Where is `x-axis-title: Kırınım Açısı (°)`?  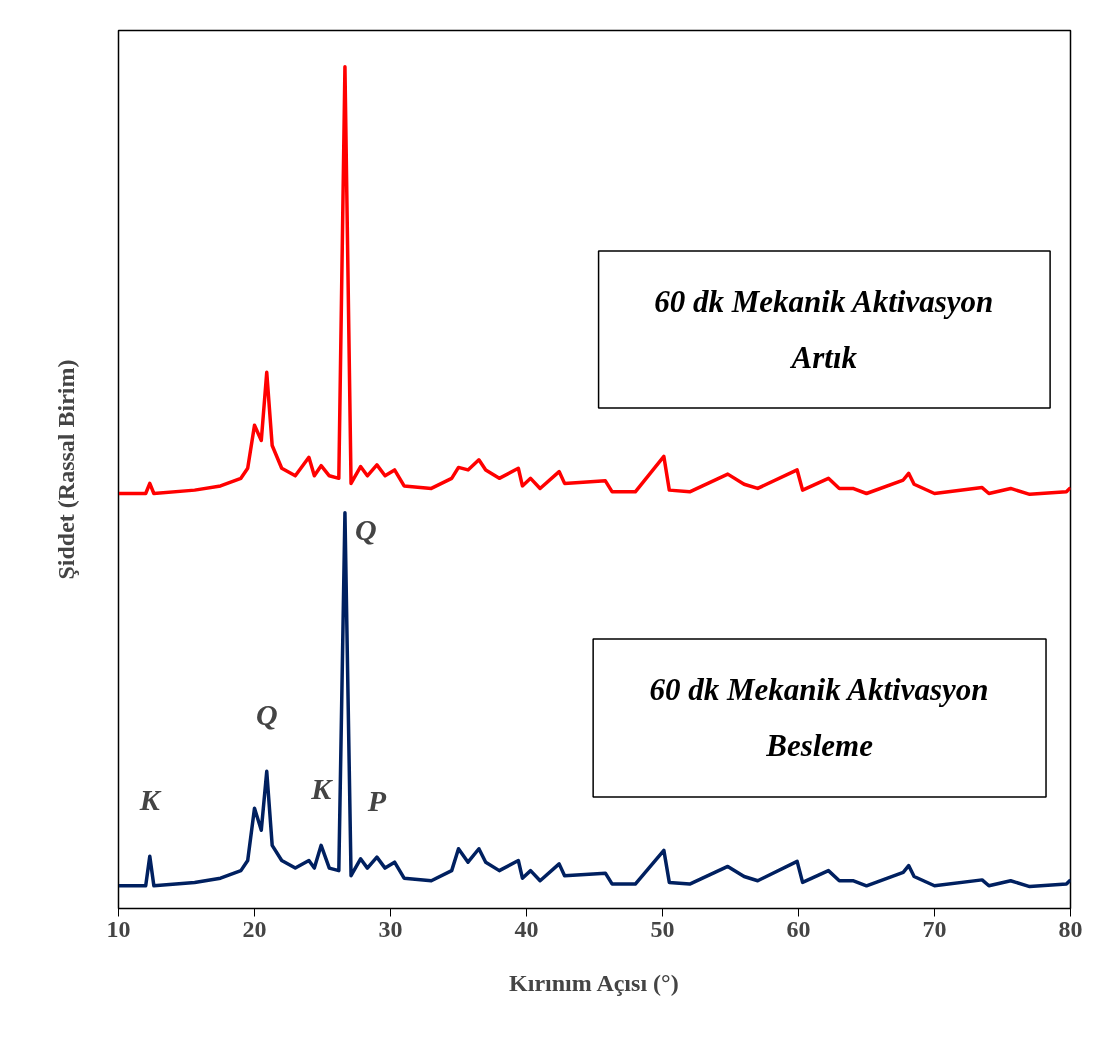
x-axis-title: Kırınım Açısı (°) is located at coordinates (594, 982).